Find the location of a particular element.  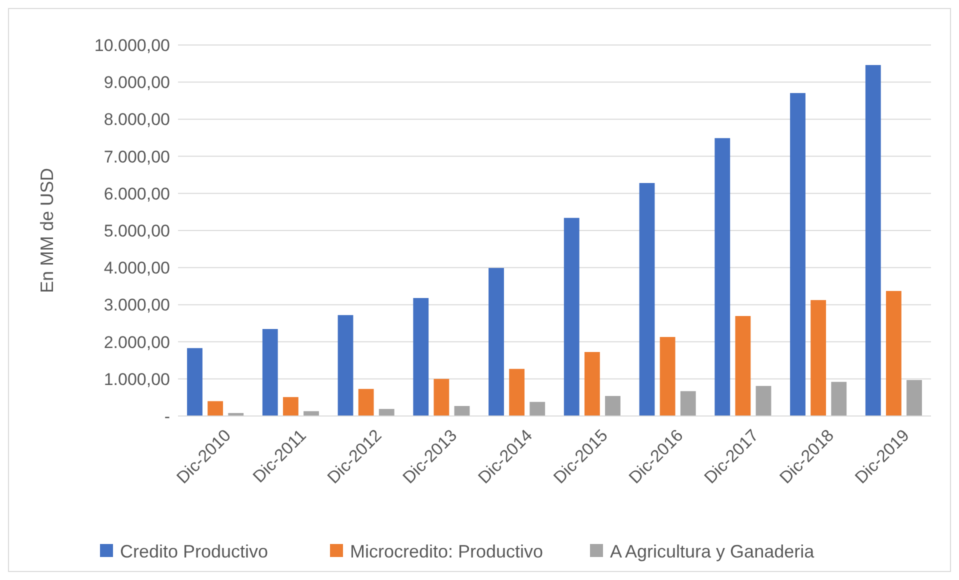

y-tick-label: 4.000,00 is located at coordinates (137, 268).